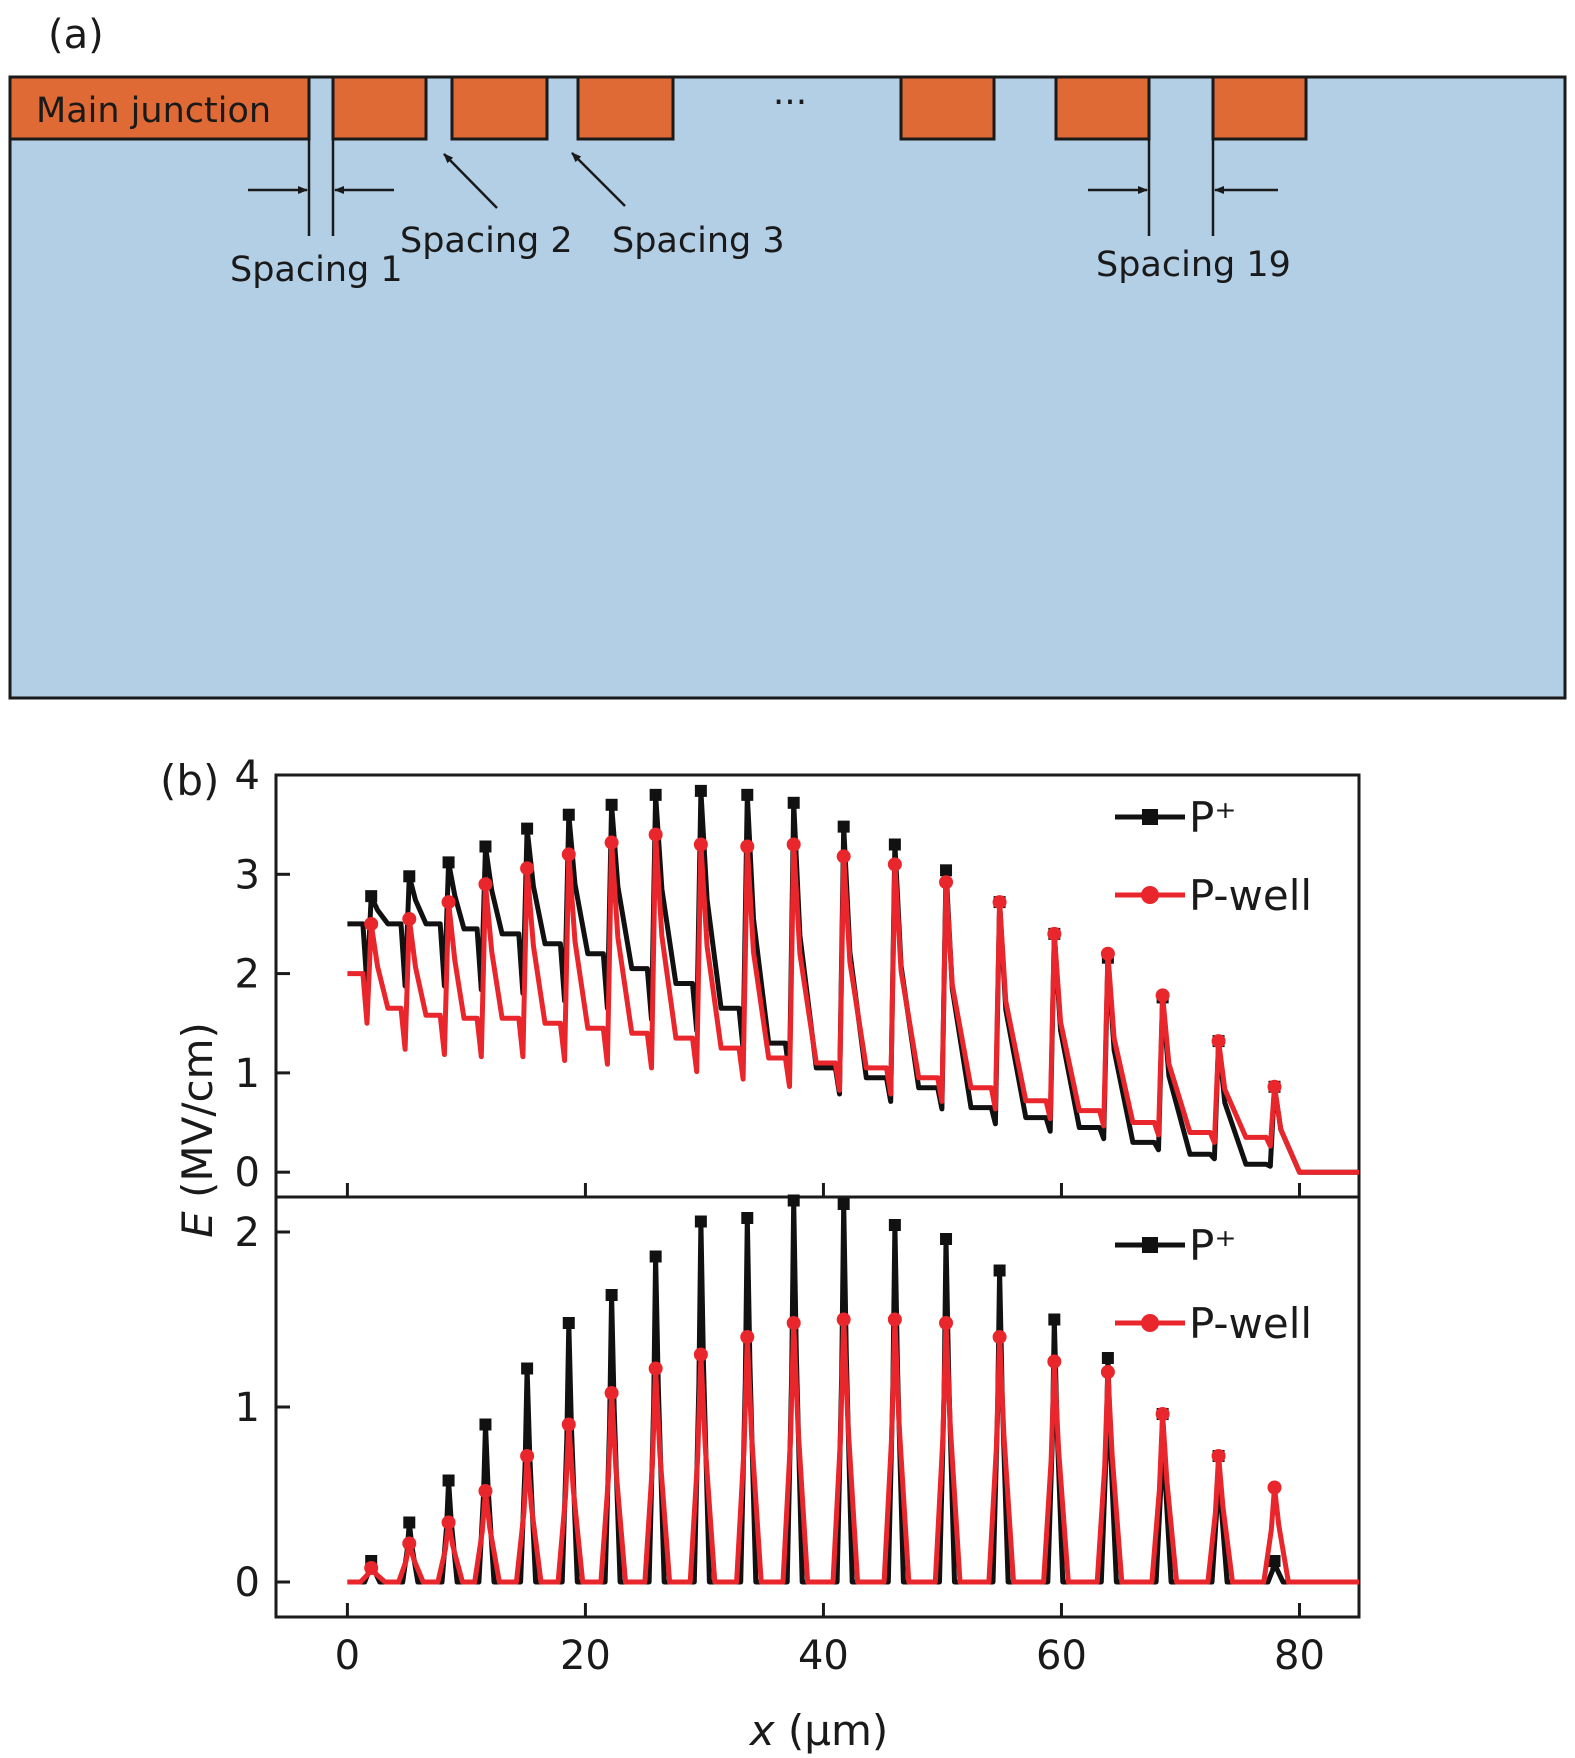  What do you see at coordinates (585, 1656) in the screenshot?
I see `bottom-x-tick-label: 20` at bounding box center [585, 1656].